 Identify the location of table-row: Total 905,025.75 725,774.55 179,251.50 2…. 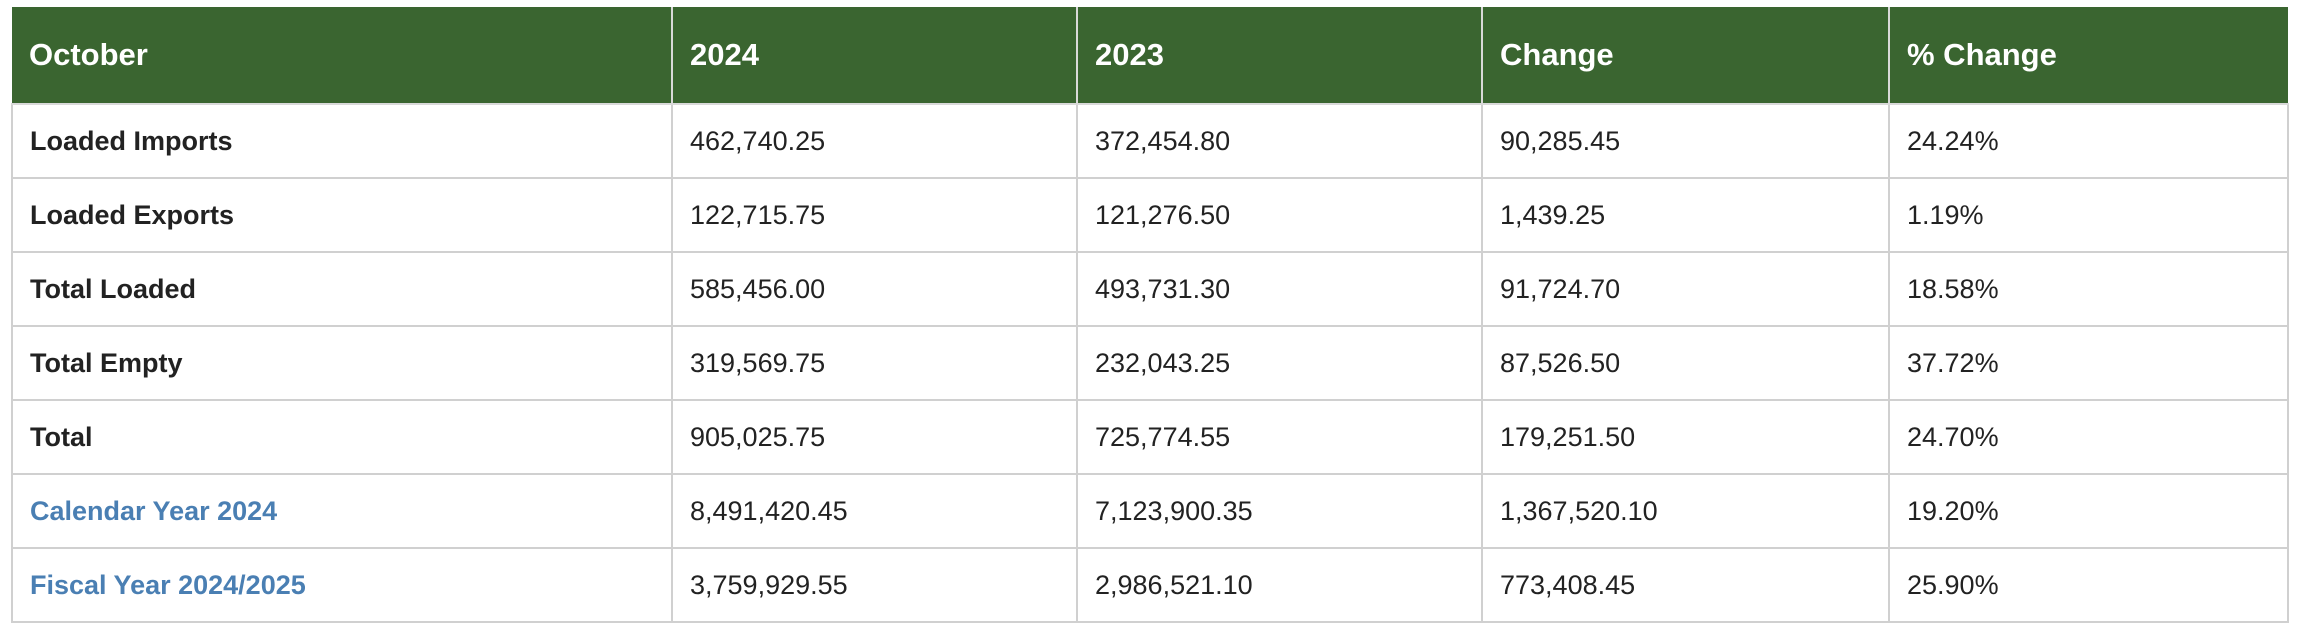
(1150, 437).